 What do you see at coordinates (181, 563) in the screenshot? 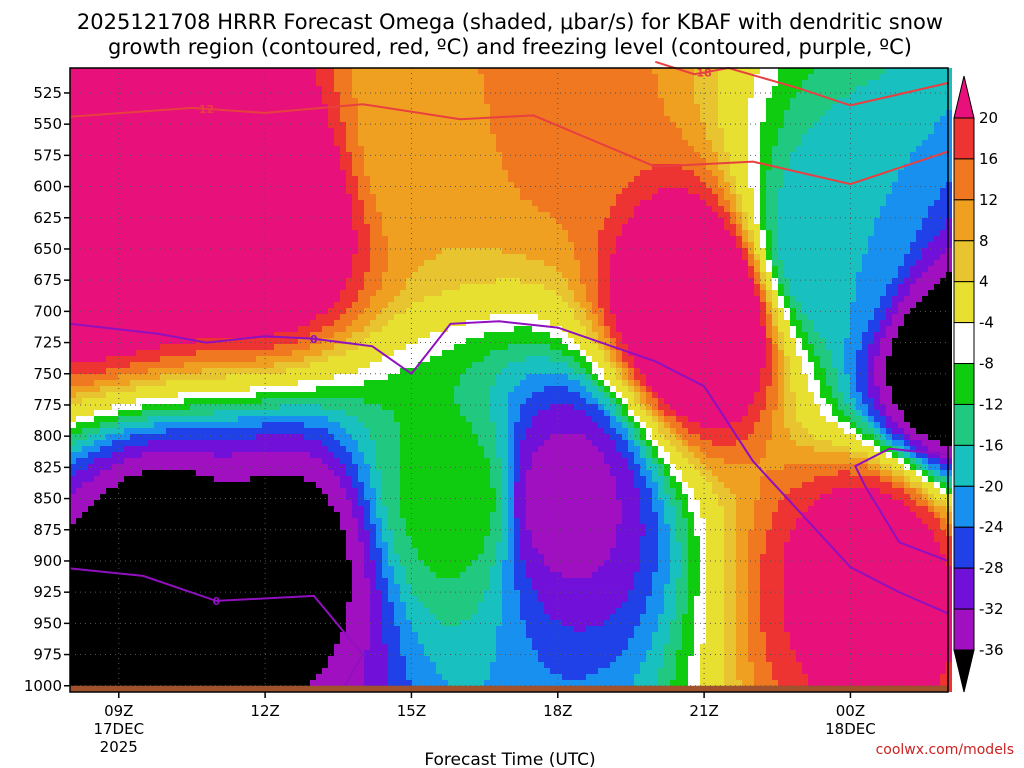
I see `omega-cell-1932` at bounding box center [181, 563].